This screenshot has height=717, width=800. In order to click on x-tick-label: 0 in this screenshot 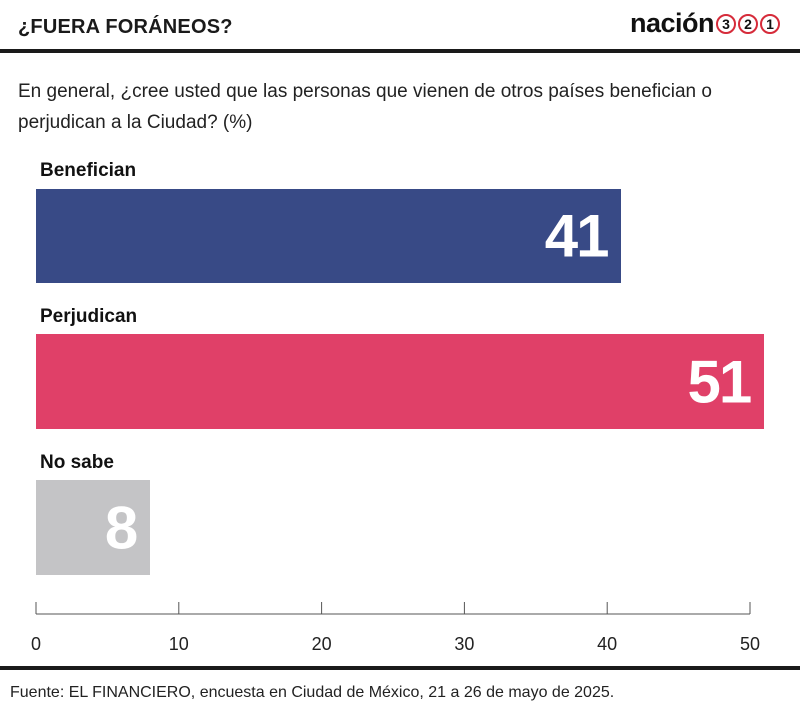, I will do `click(36, 644)`.